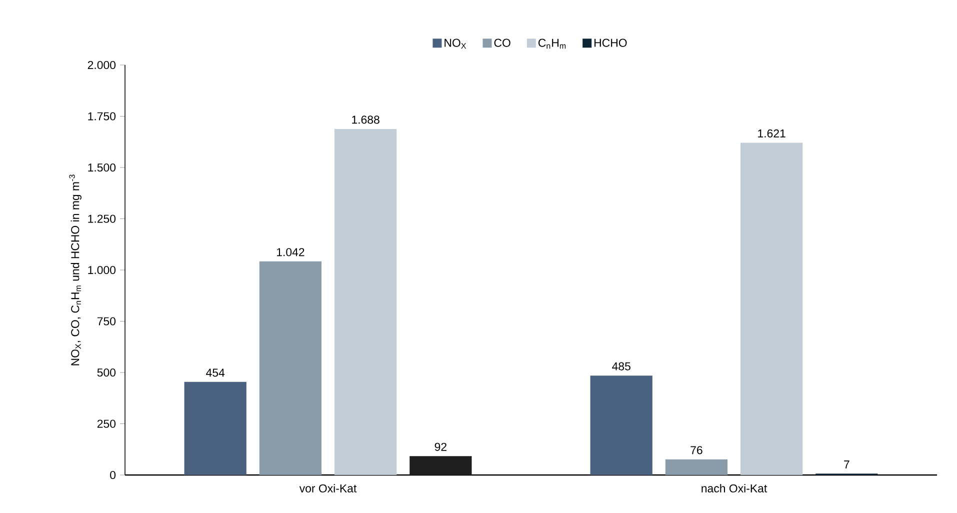  I want to click on data-label: 92, so click(440, 446).